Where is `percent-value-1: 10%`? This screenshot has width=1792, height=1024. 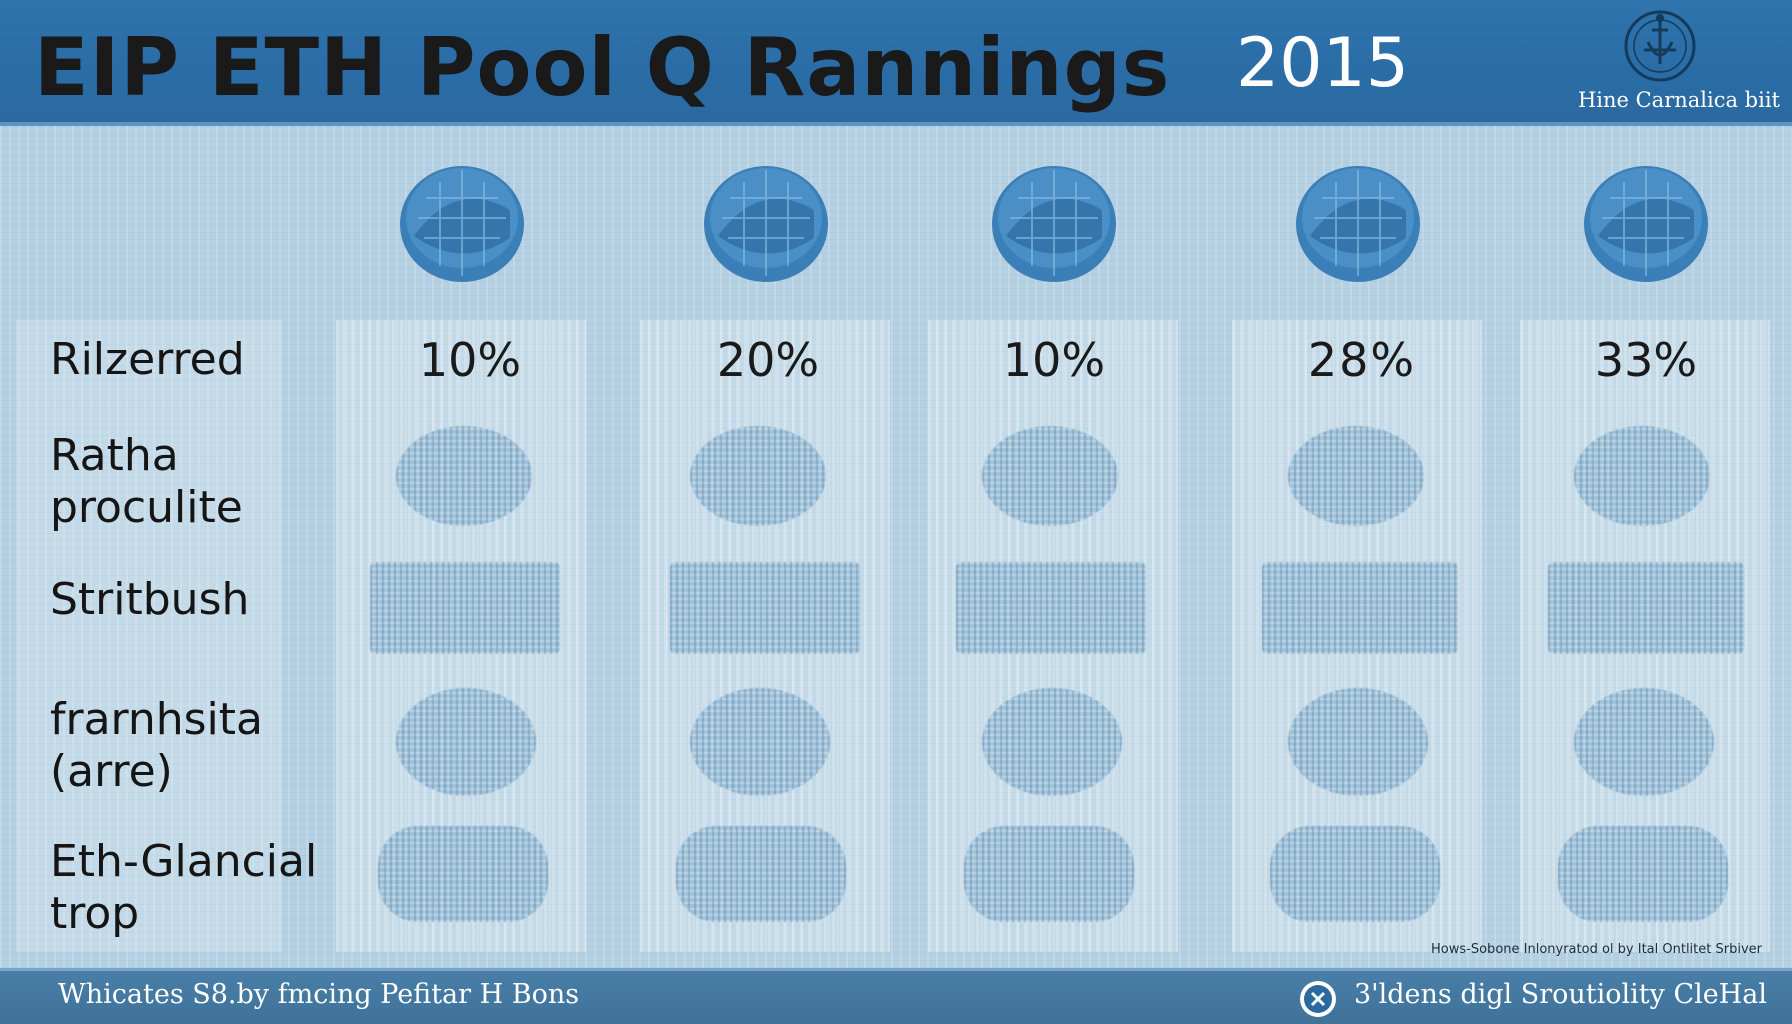
percent-value-1: 10% is located at coordinates (470, 360).